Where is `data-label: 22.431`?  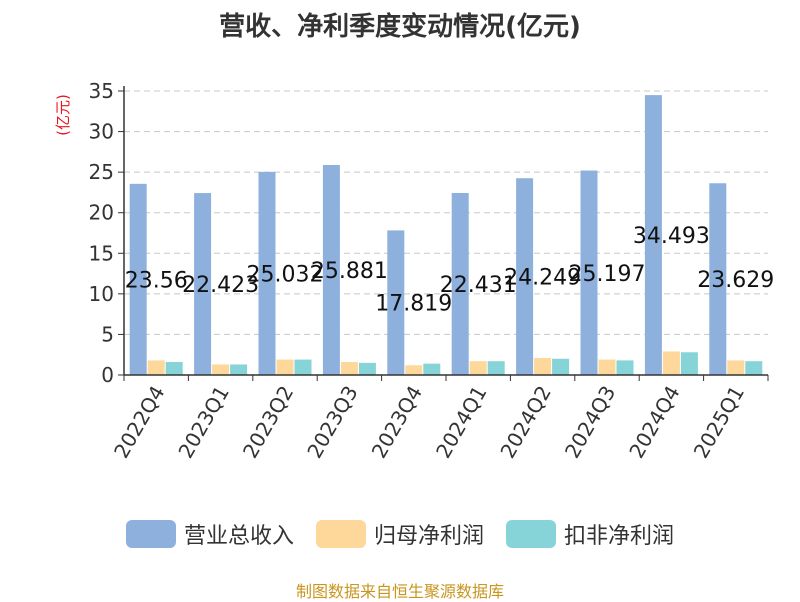 data-label: 22.431 is located at coordinates (478, 285).